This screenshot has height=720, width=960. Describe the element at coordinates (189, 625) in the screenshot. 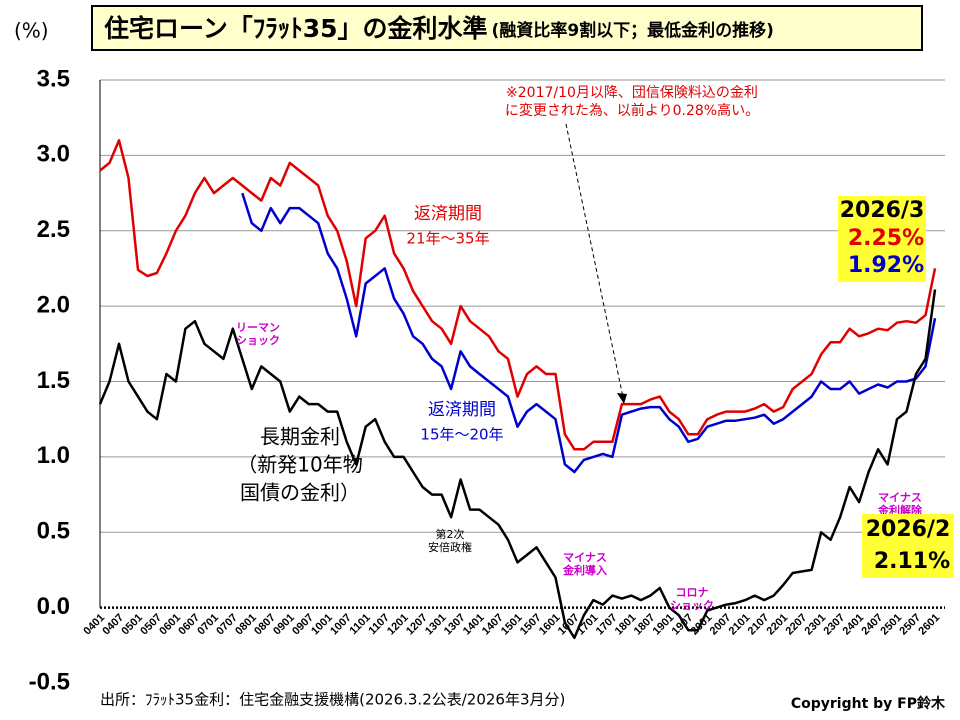

I see `x-tick-label: 0607` at that location.